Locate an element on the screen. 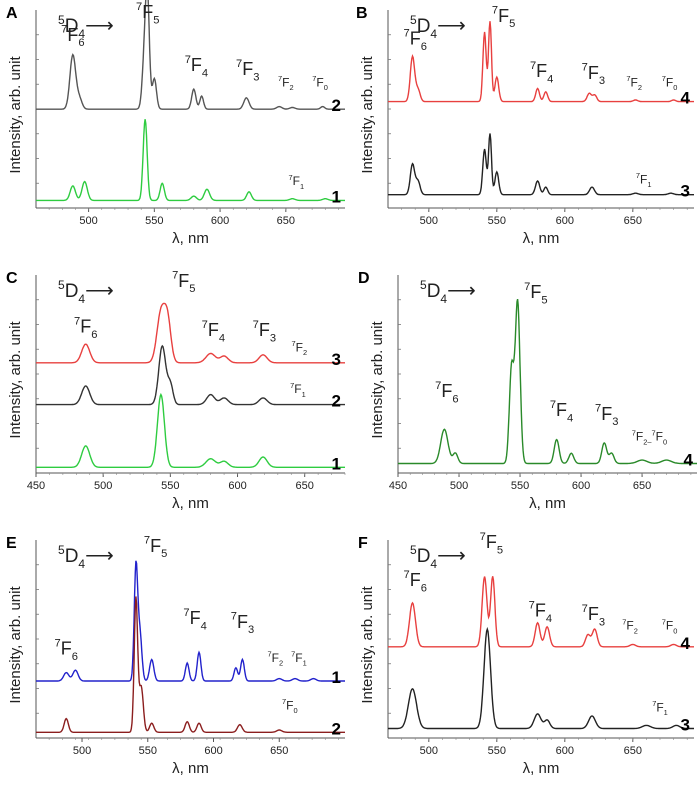 This screenshot has width=699, height=802. panel-label: C is located at coordinates (12, 278).